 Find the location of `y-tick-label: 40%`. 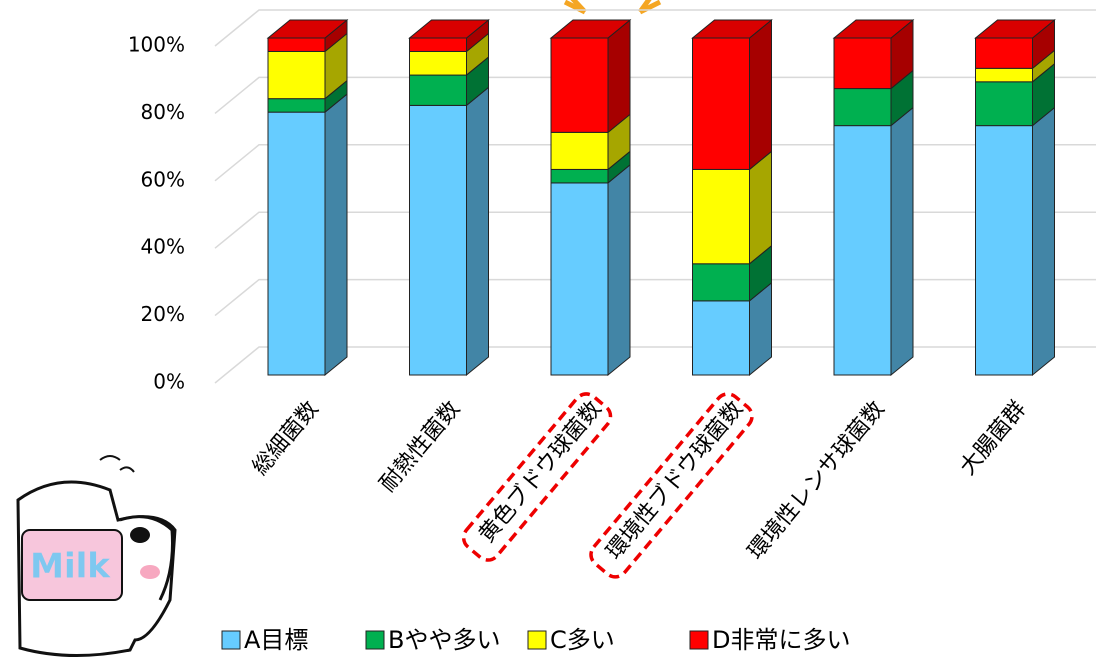

y-tick-label: 40% is located at coordinates (163, 247).